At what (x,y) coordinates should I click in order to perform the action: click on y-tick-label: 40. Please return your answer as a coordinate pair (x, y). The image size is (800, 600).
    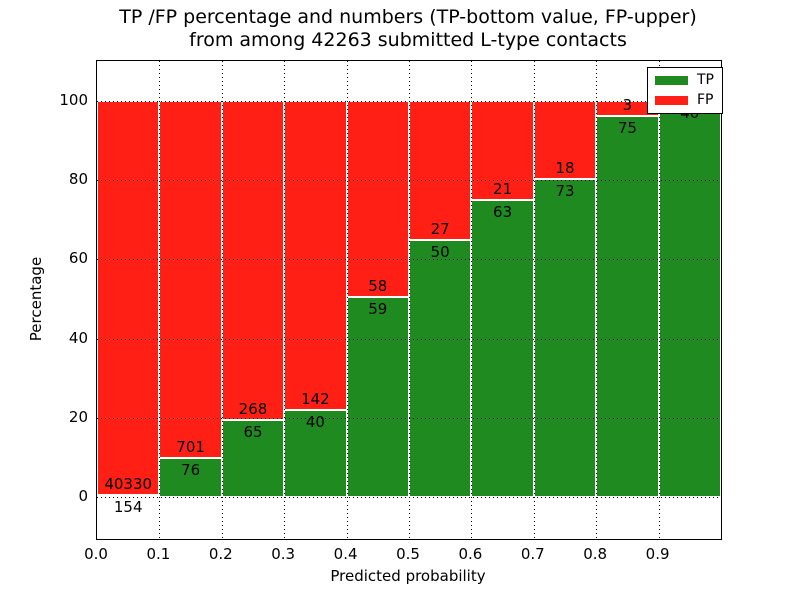
    Looking at the image, I should click on (78, 337).